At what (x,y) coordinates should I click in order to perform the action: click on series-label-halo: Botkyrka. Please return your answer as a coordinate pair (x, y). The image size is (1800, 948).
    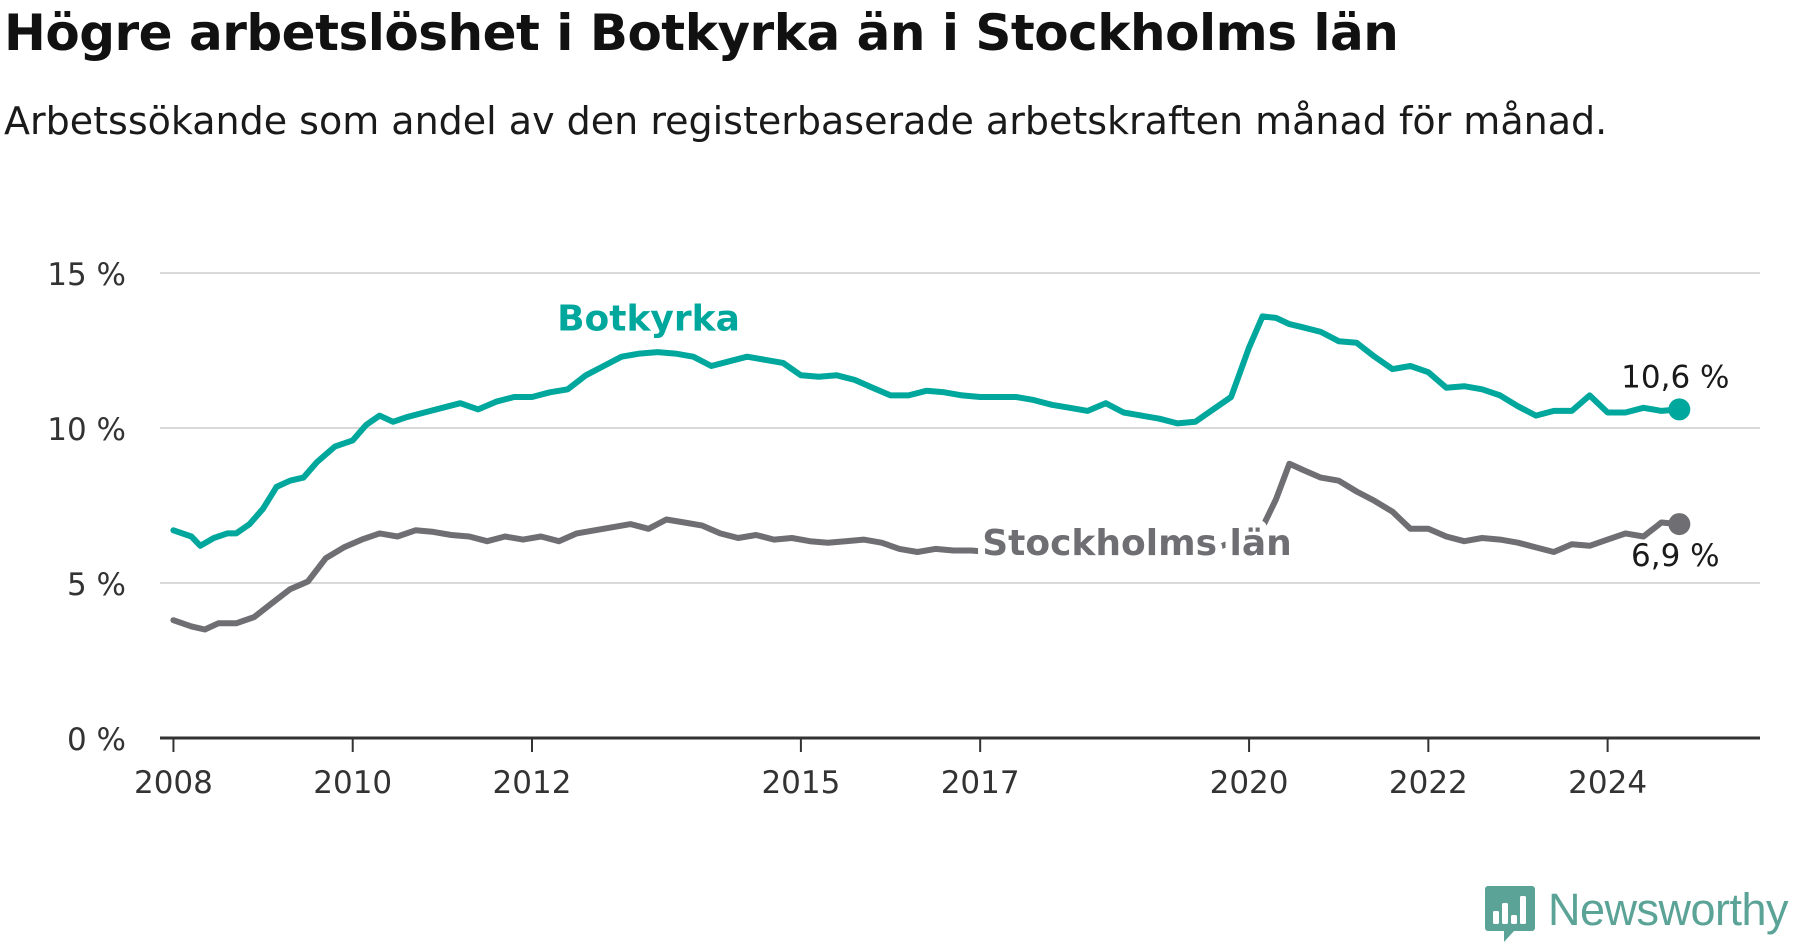
    Looking at the image, I should click on (648, 318).